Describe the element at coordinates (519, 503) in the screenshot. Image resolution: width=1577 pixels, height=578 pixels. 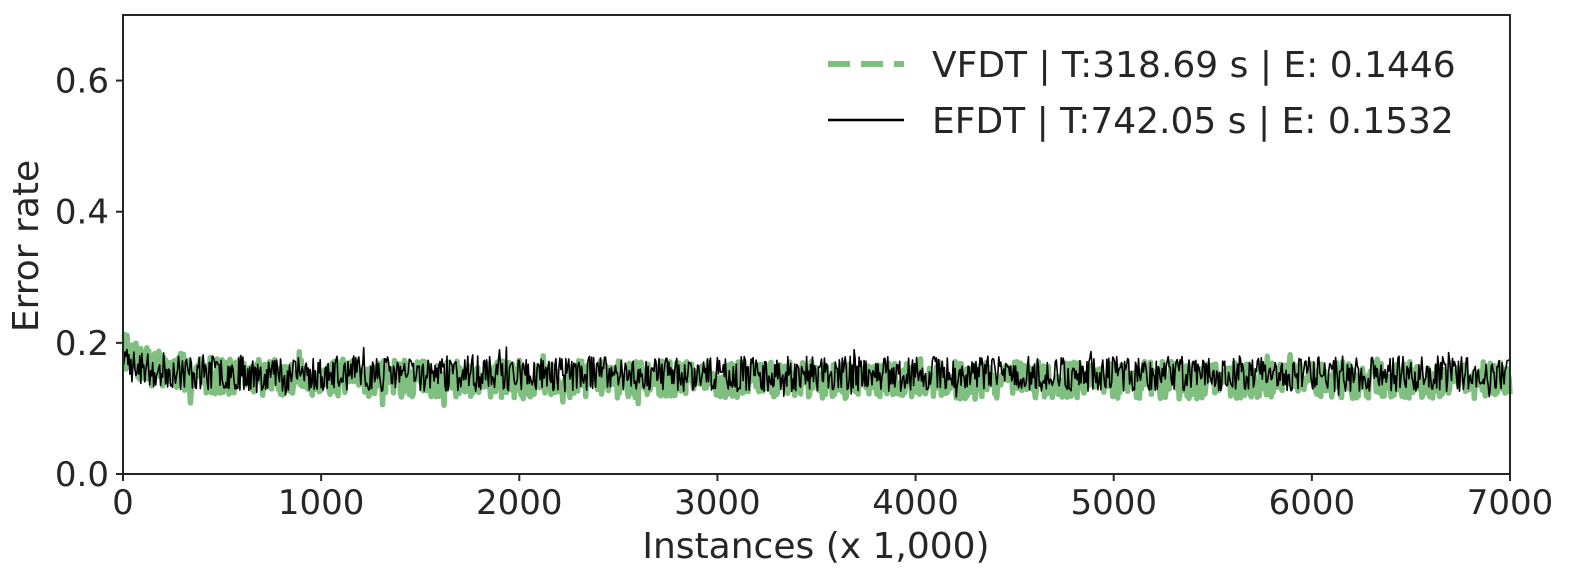
I see `x-tick-label: 2000` at that location.